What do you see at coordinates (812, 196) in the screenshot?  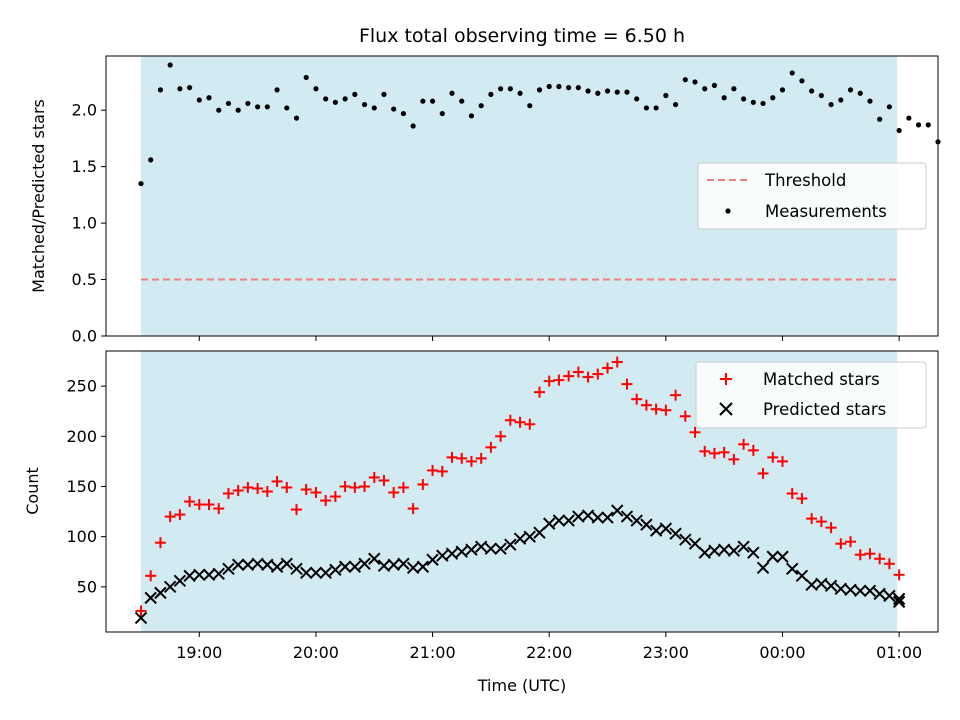 I see `ratio-legend: Threshold Measurements` at bounding box center [812, 196].